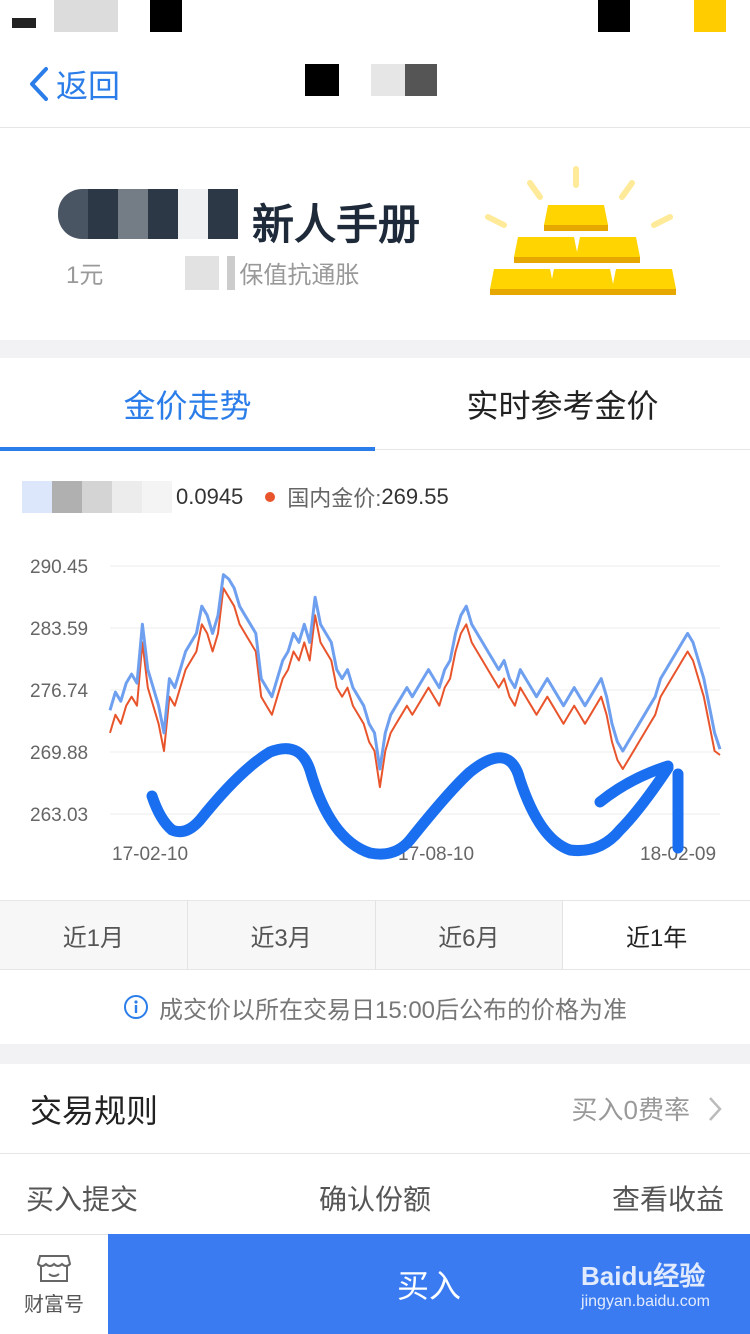  What do you see at coordinates (94, 935) in the screenshot?
I see `range-1m: 近1月` at bounding box center [94, 935].